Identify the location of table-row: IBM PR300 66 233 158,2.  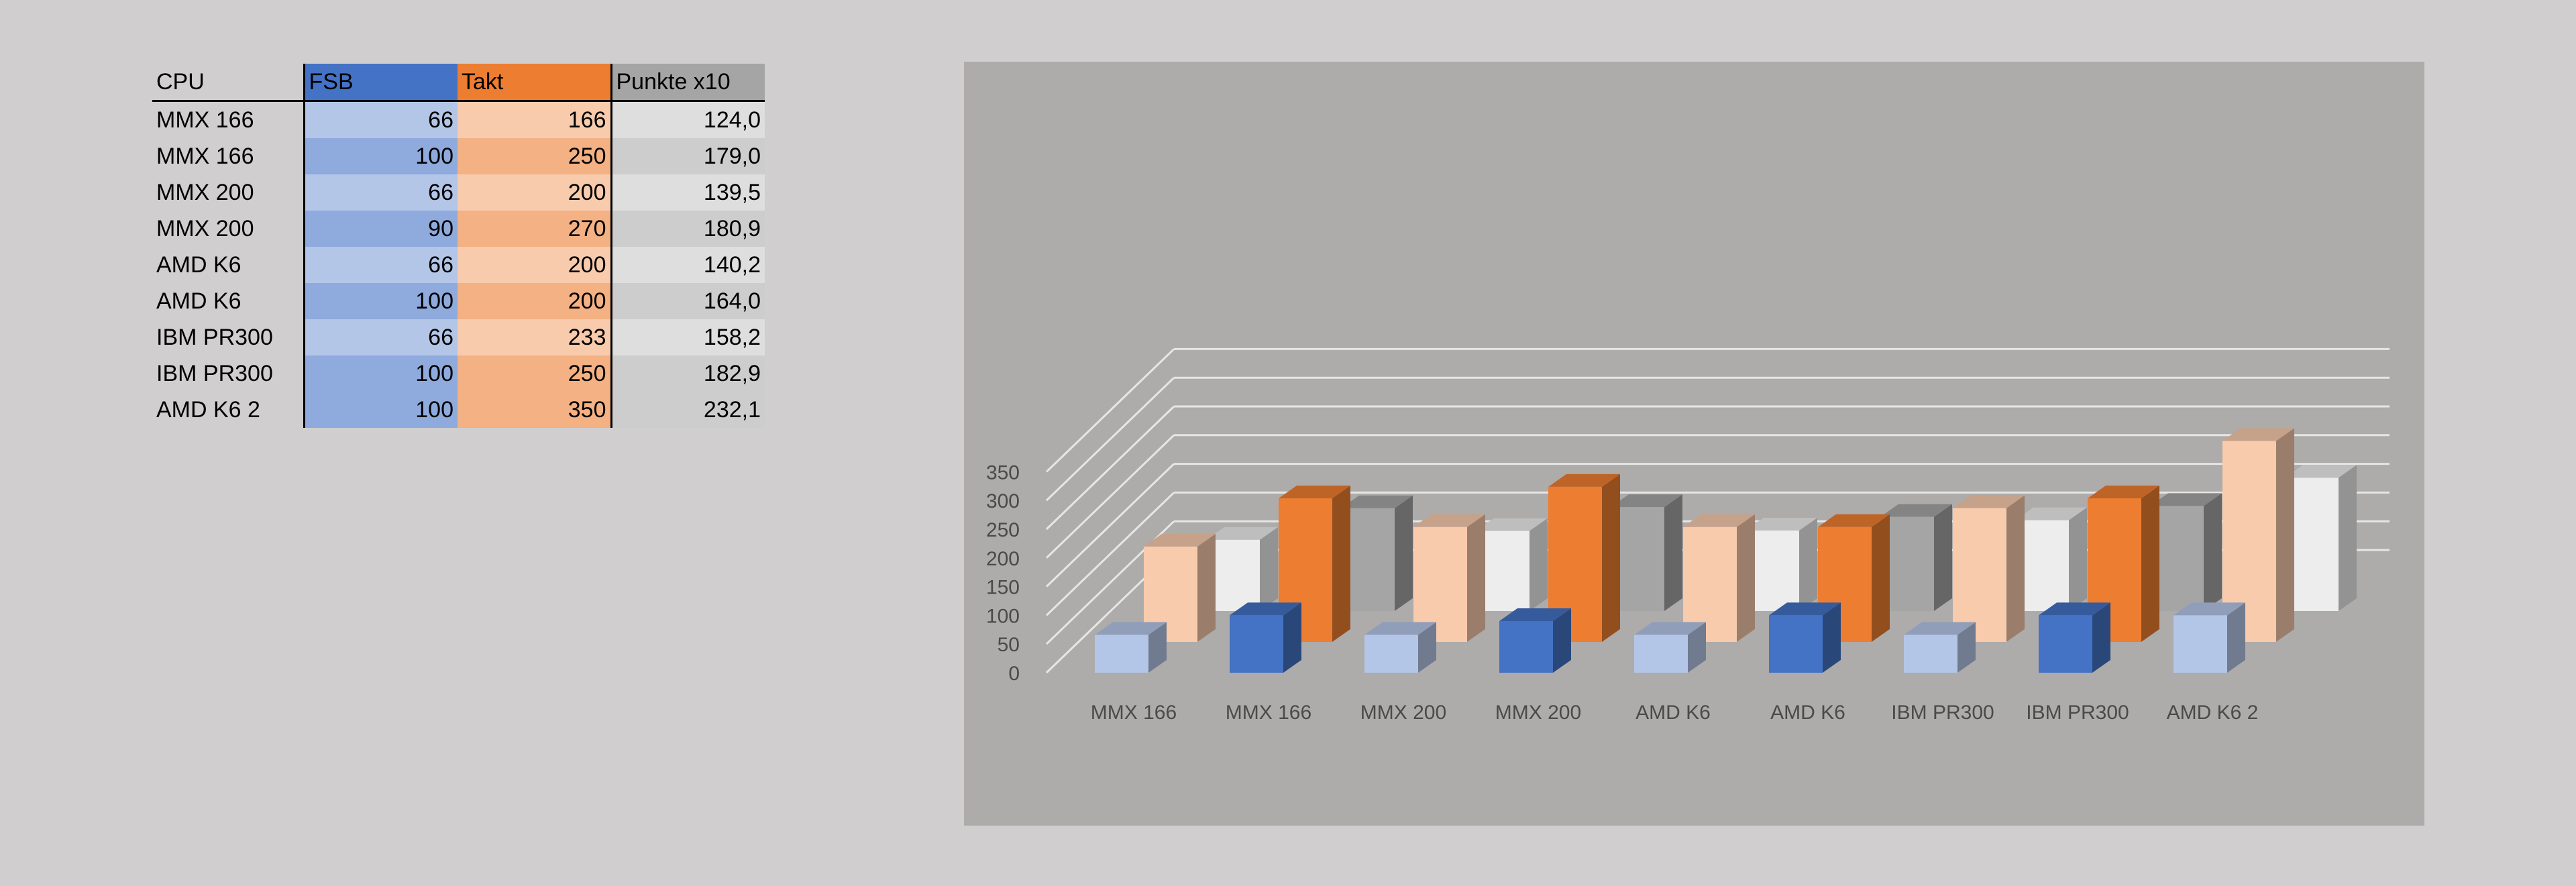
(458, 337).